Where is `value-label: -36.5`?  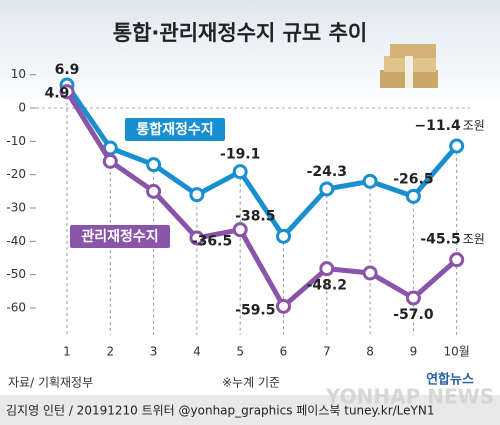
value-label: -36.5 is located at coordinates (212, 242).